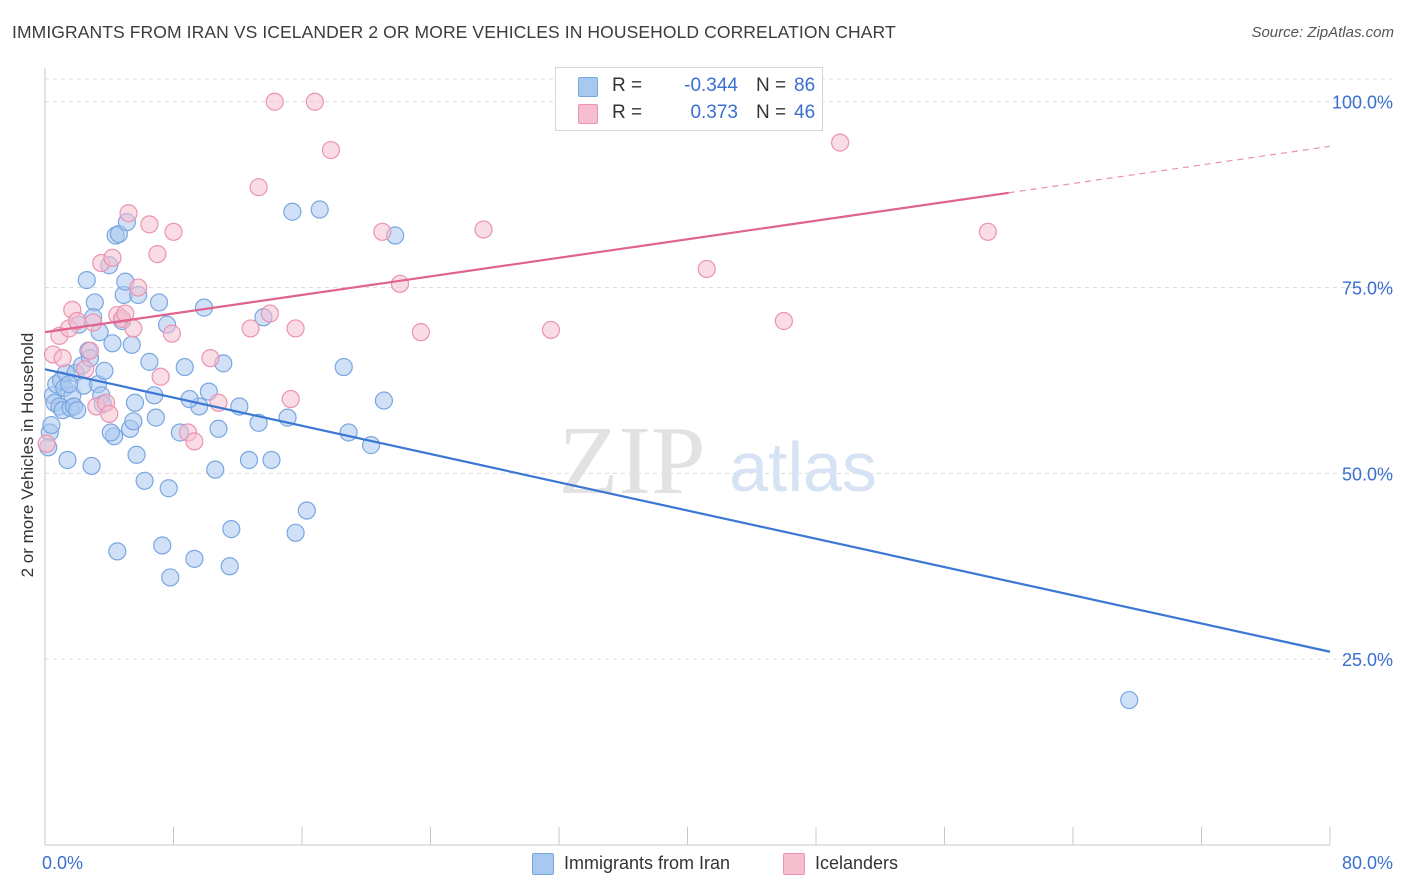 The image size is (1406, 892). Describe the element at coordinates (805, 85) in the screenshot. I see `n-value: 86` at that location.